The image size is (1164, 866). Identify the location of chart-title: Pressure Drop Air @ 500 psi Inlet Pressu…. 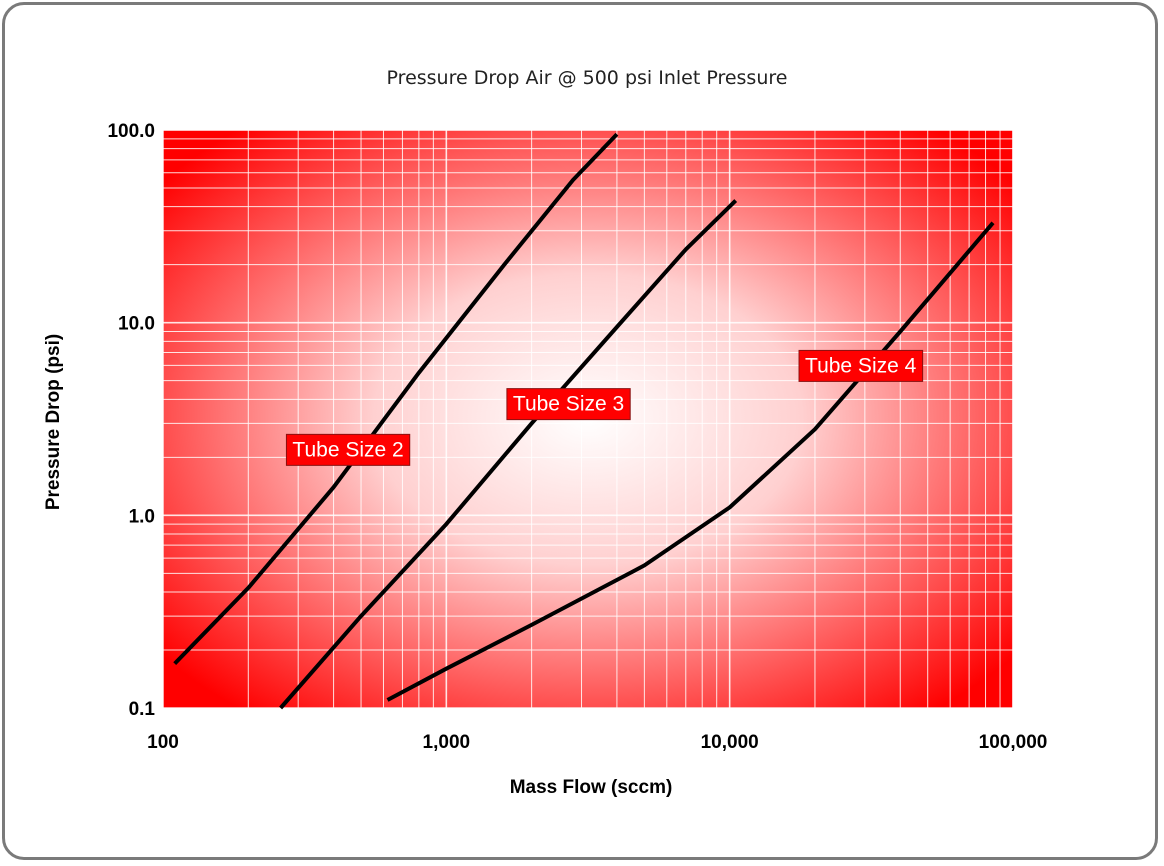
(587, 78).